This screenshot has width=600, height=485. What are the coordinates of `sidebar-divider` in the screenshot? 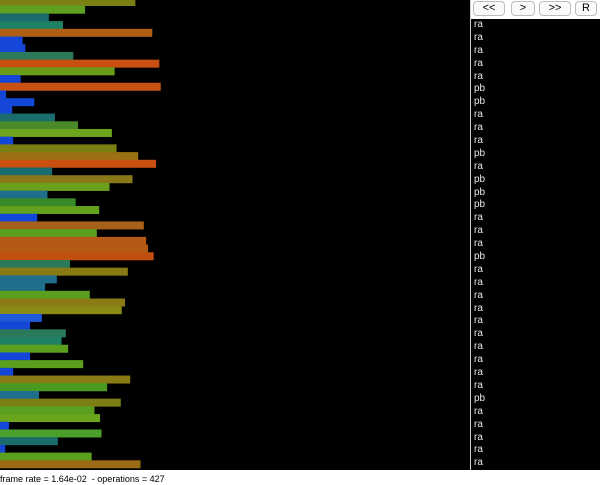 It's located at (470, 235).